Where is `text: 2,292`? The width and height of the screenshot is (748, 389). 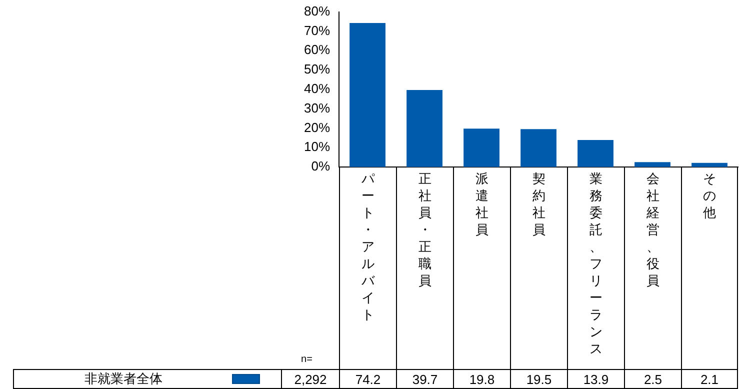
text: 2,292 is located at coordinates (310, 379).